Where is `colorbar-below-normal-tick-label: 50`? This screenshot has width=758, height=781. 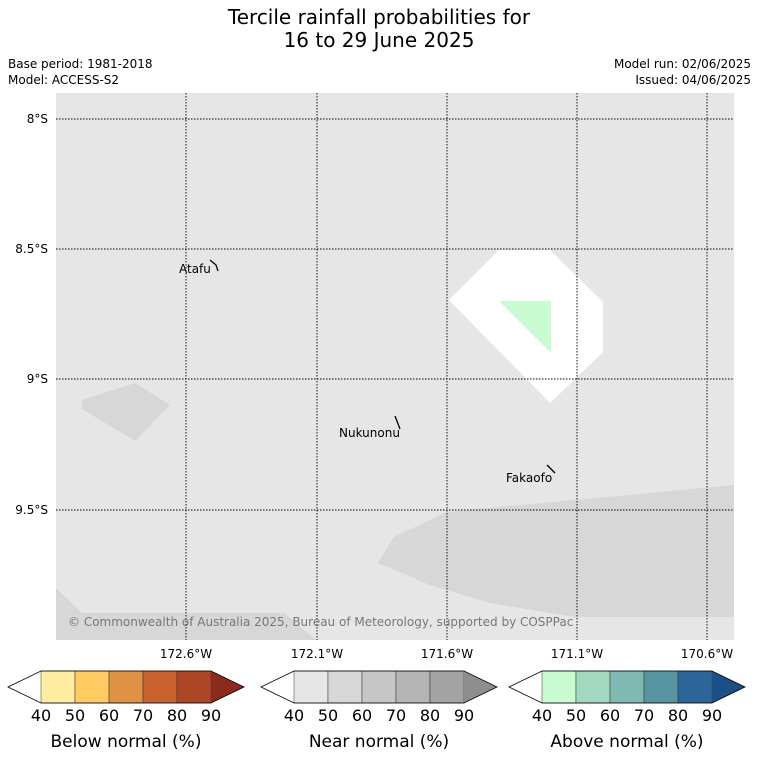 colorbar-below-normal-tick-label: 50 is located at coordinates (75, 715).